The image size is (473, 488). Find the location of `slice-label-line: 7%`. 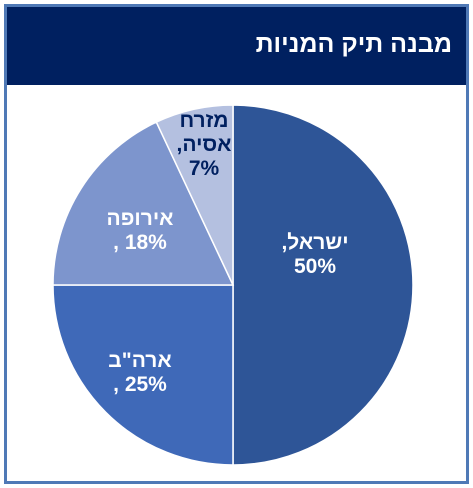

slice-label-line: 7% is located at coordinates (204, 168).